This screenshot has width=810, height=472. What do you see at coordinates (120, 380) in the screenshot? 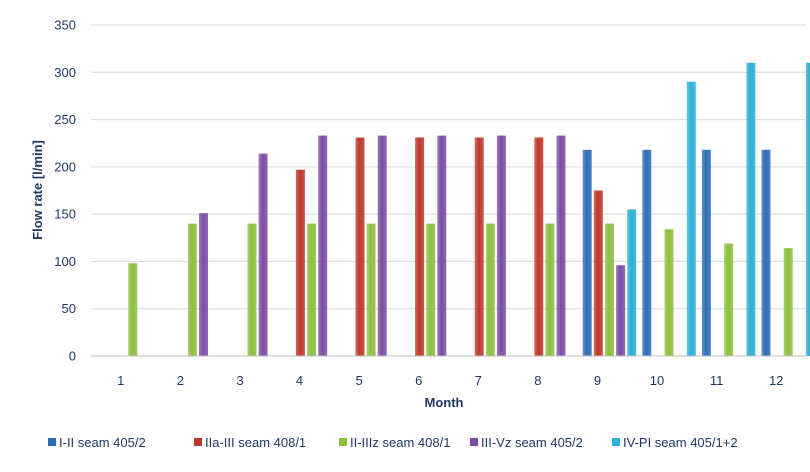
I see `x-tick-label: 1` at bounding box center [120, 380].